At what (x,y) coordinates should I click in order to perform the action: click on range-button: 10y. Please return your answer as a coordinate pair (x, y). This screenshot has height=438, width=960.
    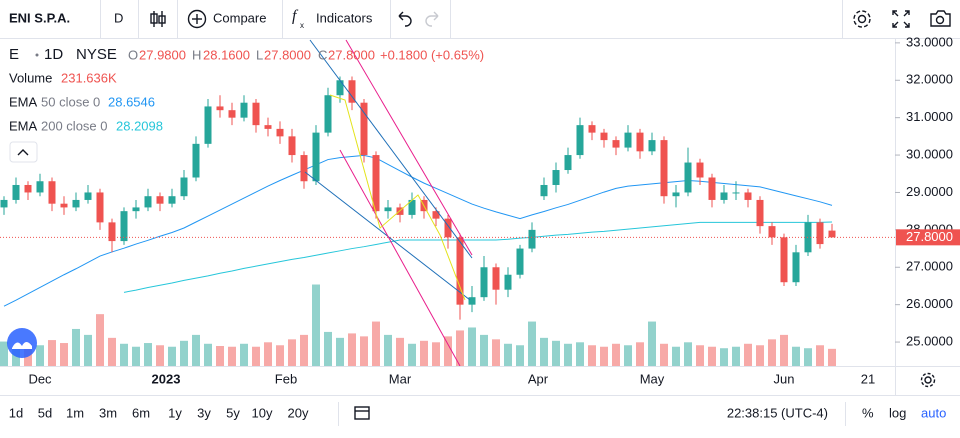
    Looking at the image, I should click on (262, 412).